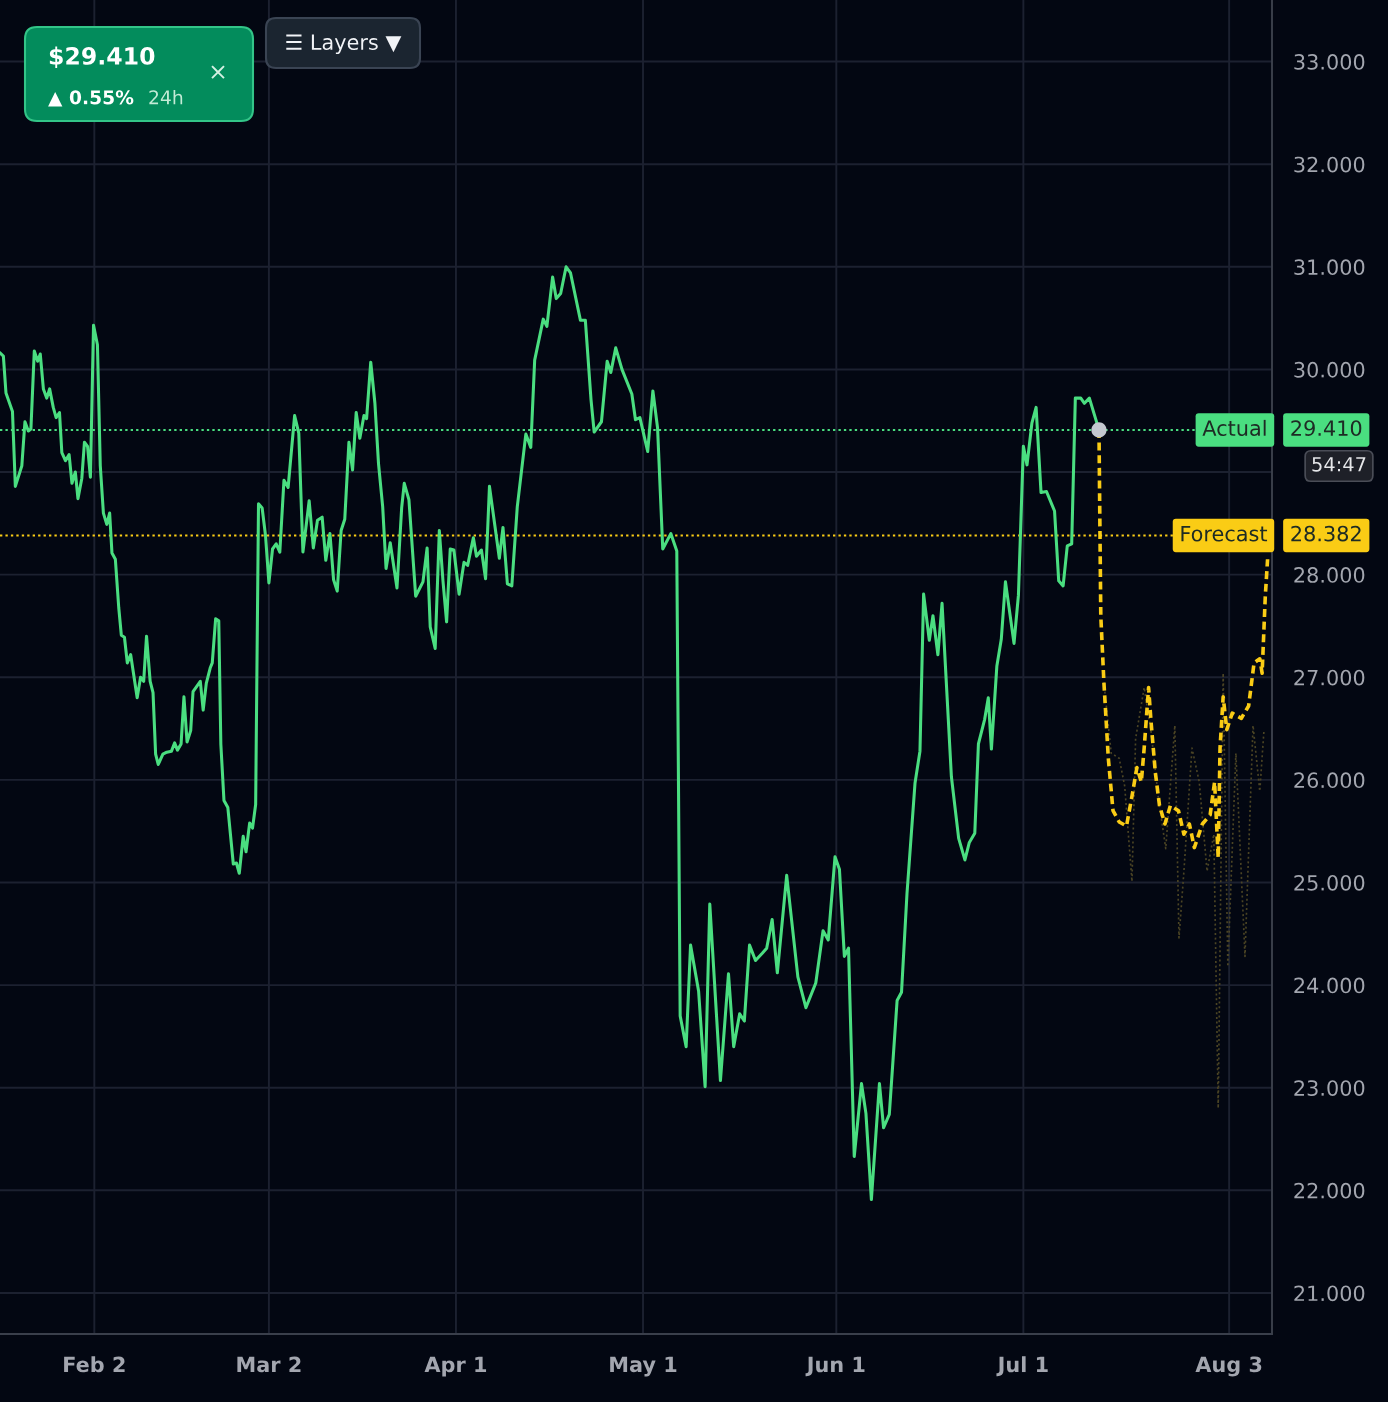  I want to click on x-tick-label: Jul 1, so click(1022, 1366).